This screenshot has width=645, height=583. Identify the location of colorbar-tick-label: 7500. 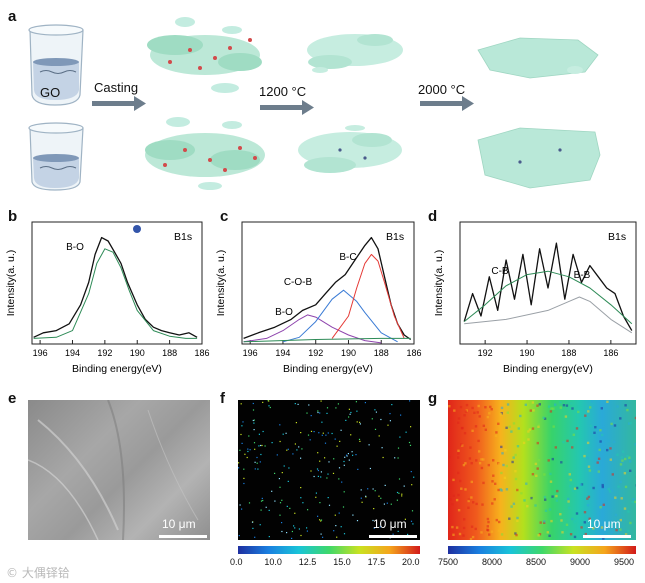
(448, 562).